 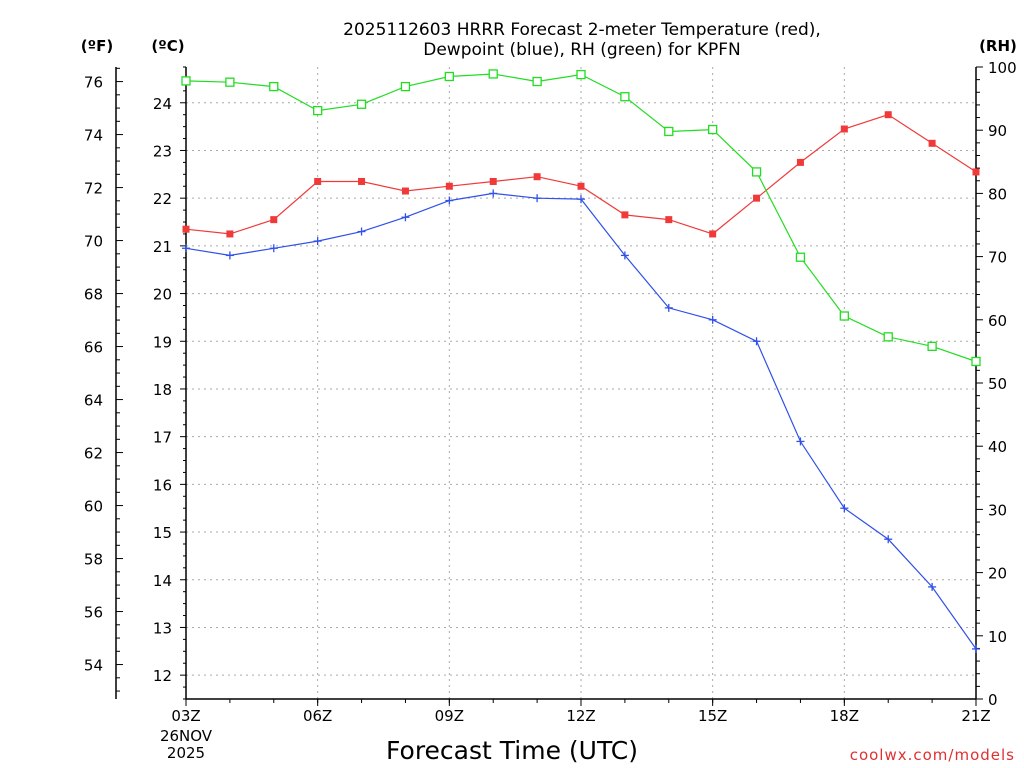 I want to click on rh-axis: 0 10 20 30 40 50 60 70 80 90 100, so click(x=996, y=384).